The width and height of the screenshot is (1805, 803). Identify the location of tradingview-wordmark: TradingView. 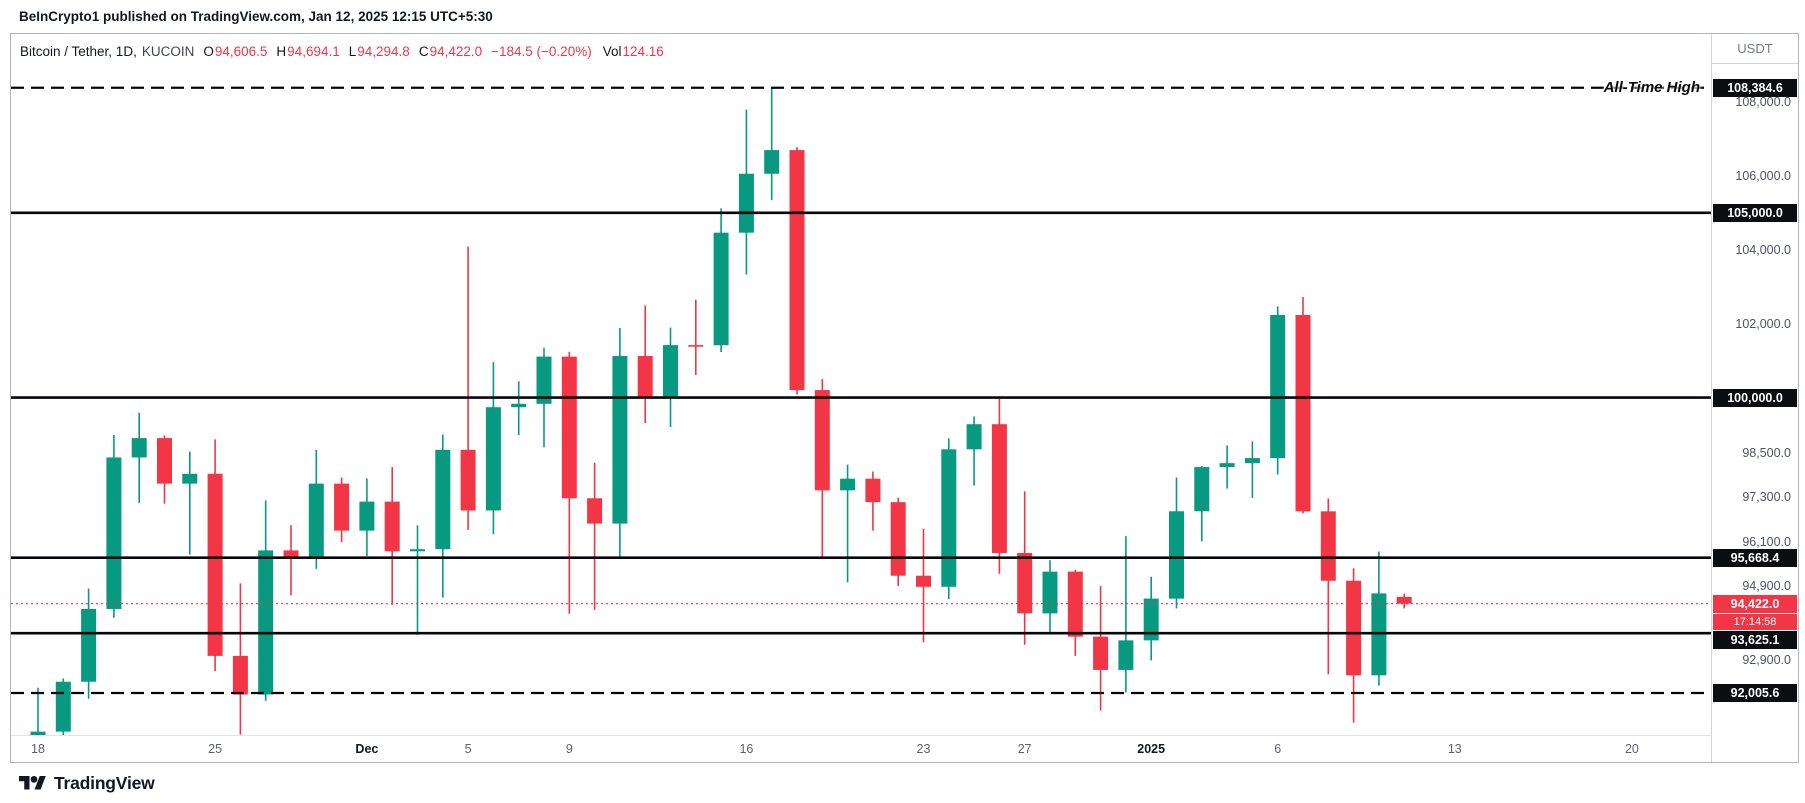
(104, 782).